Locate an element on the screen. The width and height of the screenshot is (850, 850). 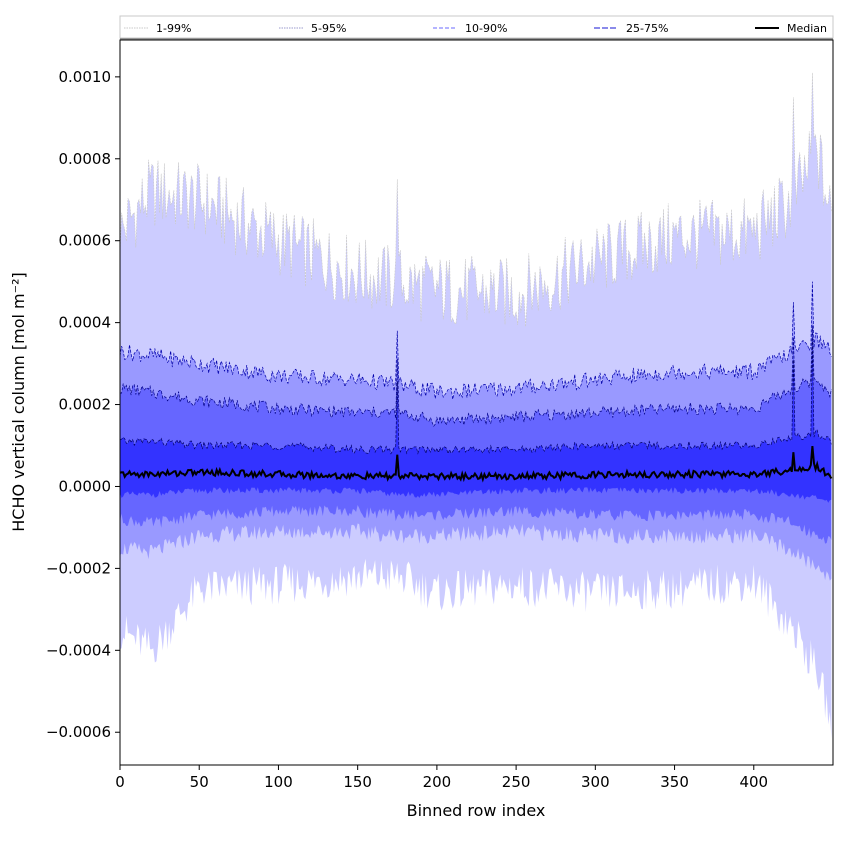
band-upper-line-5-95% is located at coordinates (475, 340).